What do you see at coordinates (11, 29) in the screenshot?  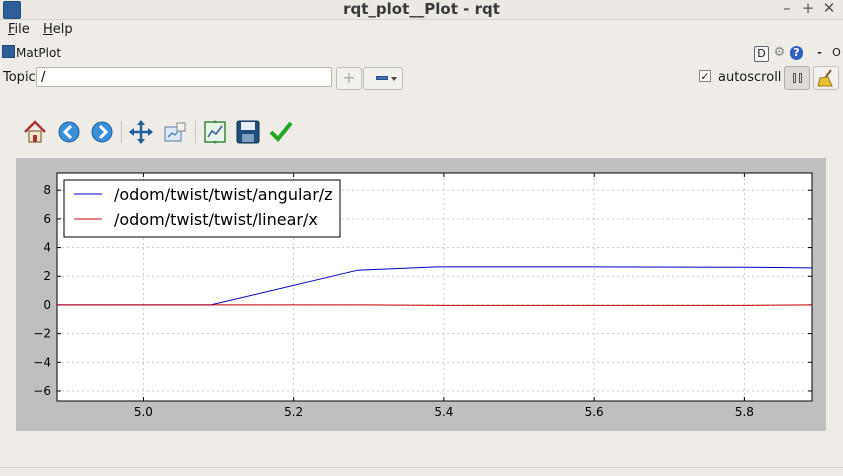 I see `menu-file-mnemonic: F` at bounding box center [11, 29].